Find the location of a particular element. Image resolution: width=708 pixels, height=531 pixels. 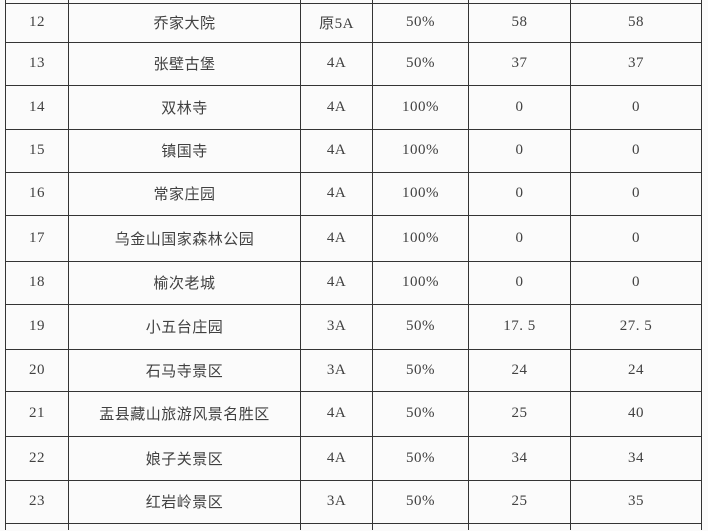

cell-price-1: 34 is located at coordinates (519, 458).